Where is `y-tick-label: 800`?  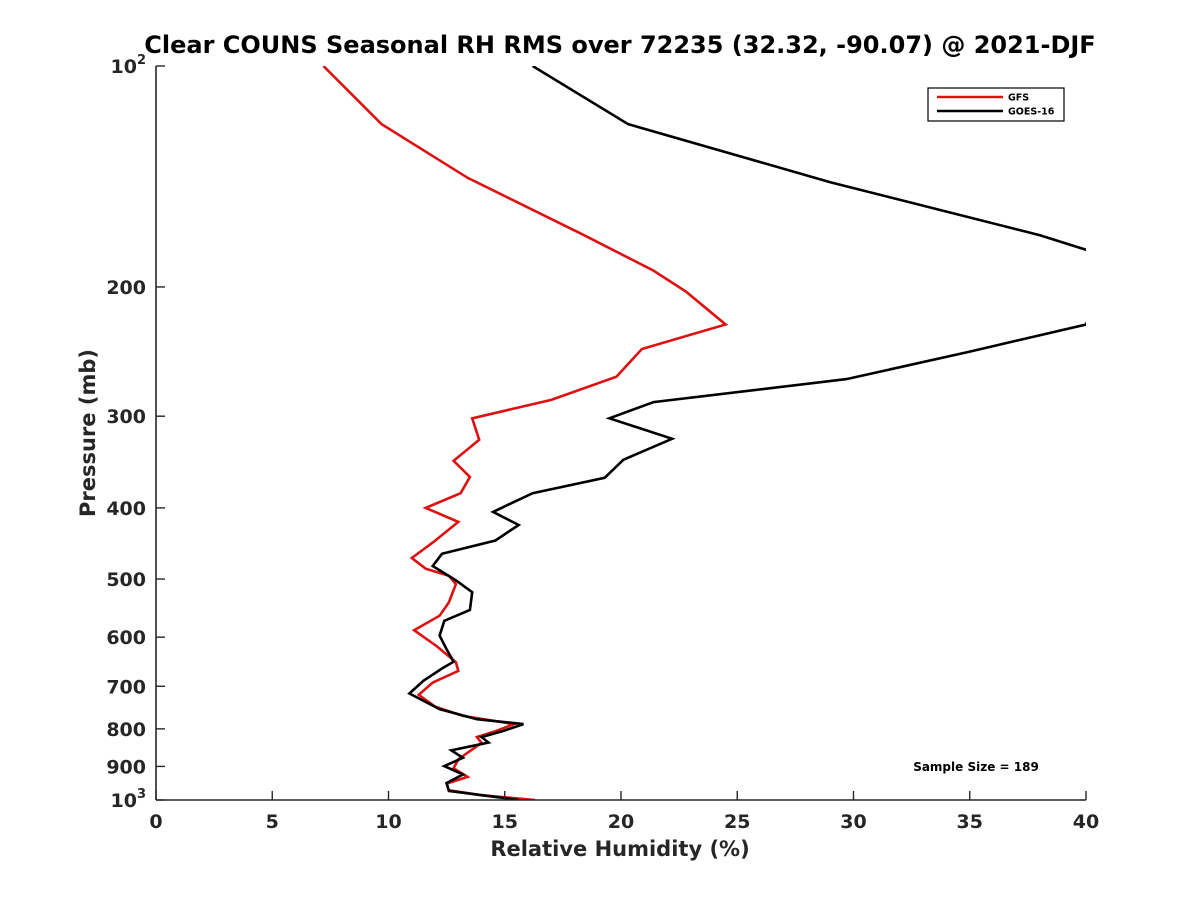
y-tick-label: 800 is located at coordinates (126, 730).